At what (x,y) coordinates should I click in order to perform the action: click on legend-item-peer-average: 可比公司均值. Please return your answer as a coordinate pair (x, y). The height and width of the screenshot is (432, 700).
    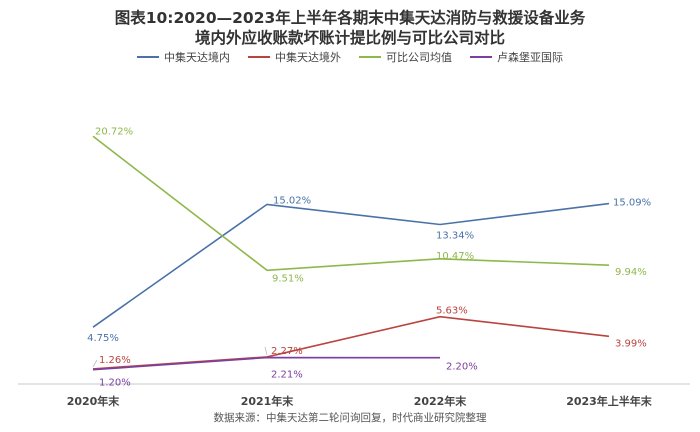
    Looking at the image, I should click on (405, 57).